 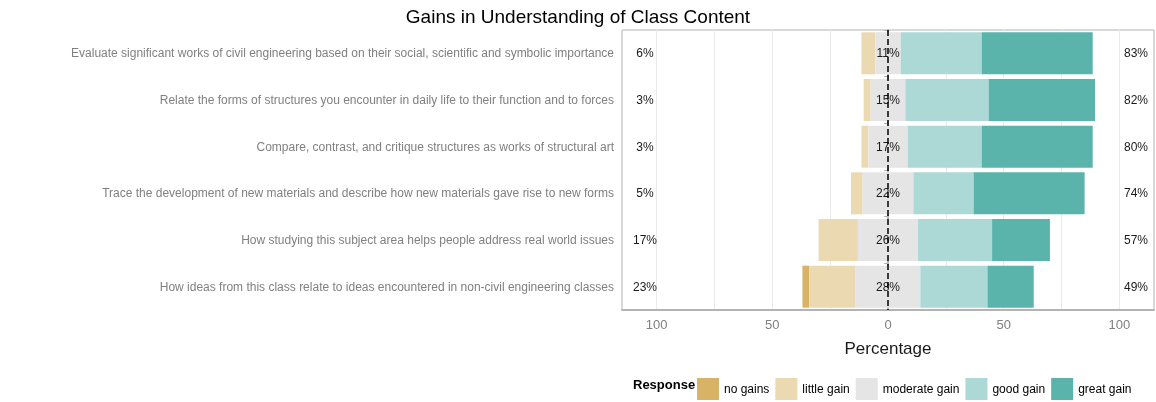 What do you see at coordinates (386, 100) in the screenshot?
I see `y-tick-label: Relate the forms of structures you encounter in daily life to their function and to forces` at bounding box center [386, 100].